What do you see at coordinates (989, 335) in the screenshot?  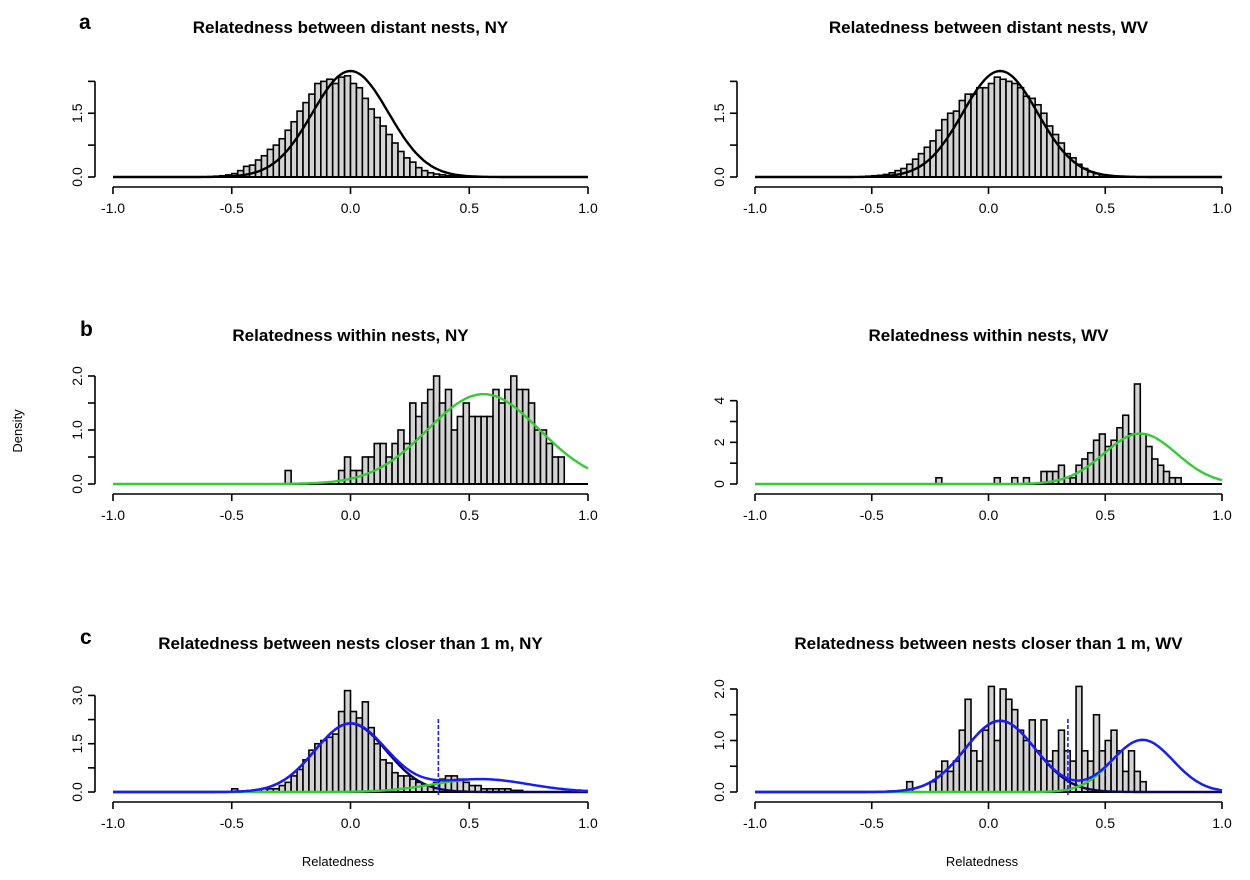 I see `chart-title: Relatedness within nests, WV` at bounding box center [989, 335].